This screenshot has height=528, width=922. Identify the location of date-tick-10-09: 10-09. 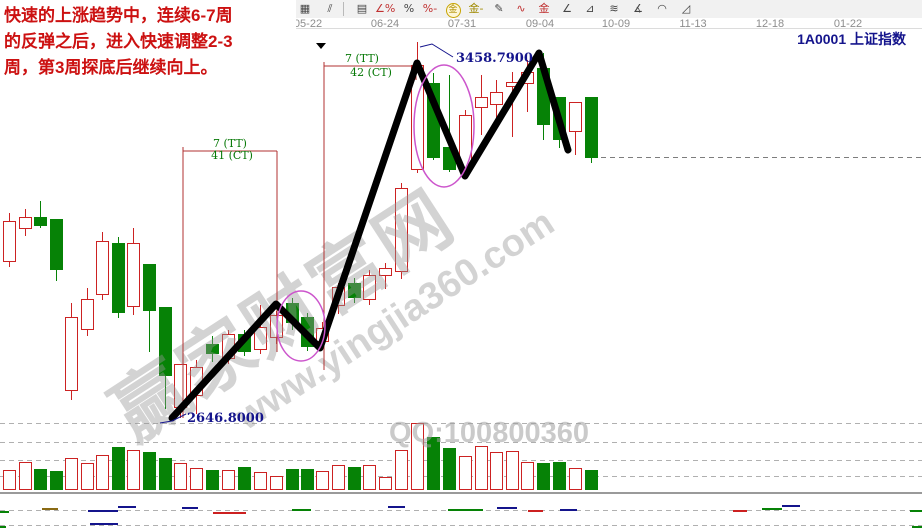
(616, 24).